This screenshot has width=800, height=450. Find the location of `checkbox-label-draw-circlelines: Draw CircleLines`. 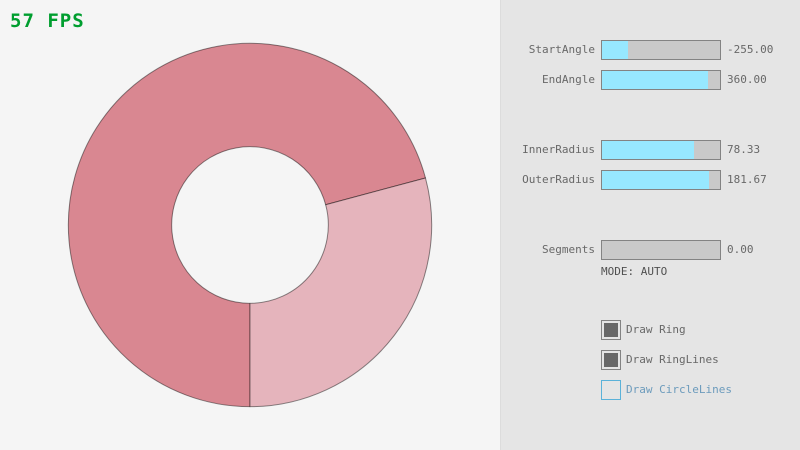

checkbox-label-draw-circlelines: Draw CircleLines is located at coordinates (679, 389).